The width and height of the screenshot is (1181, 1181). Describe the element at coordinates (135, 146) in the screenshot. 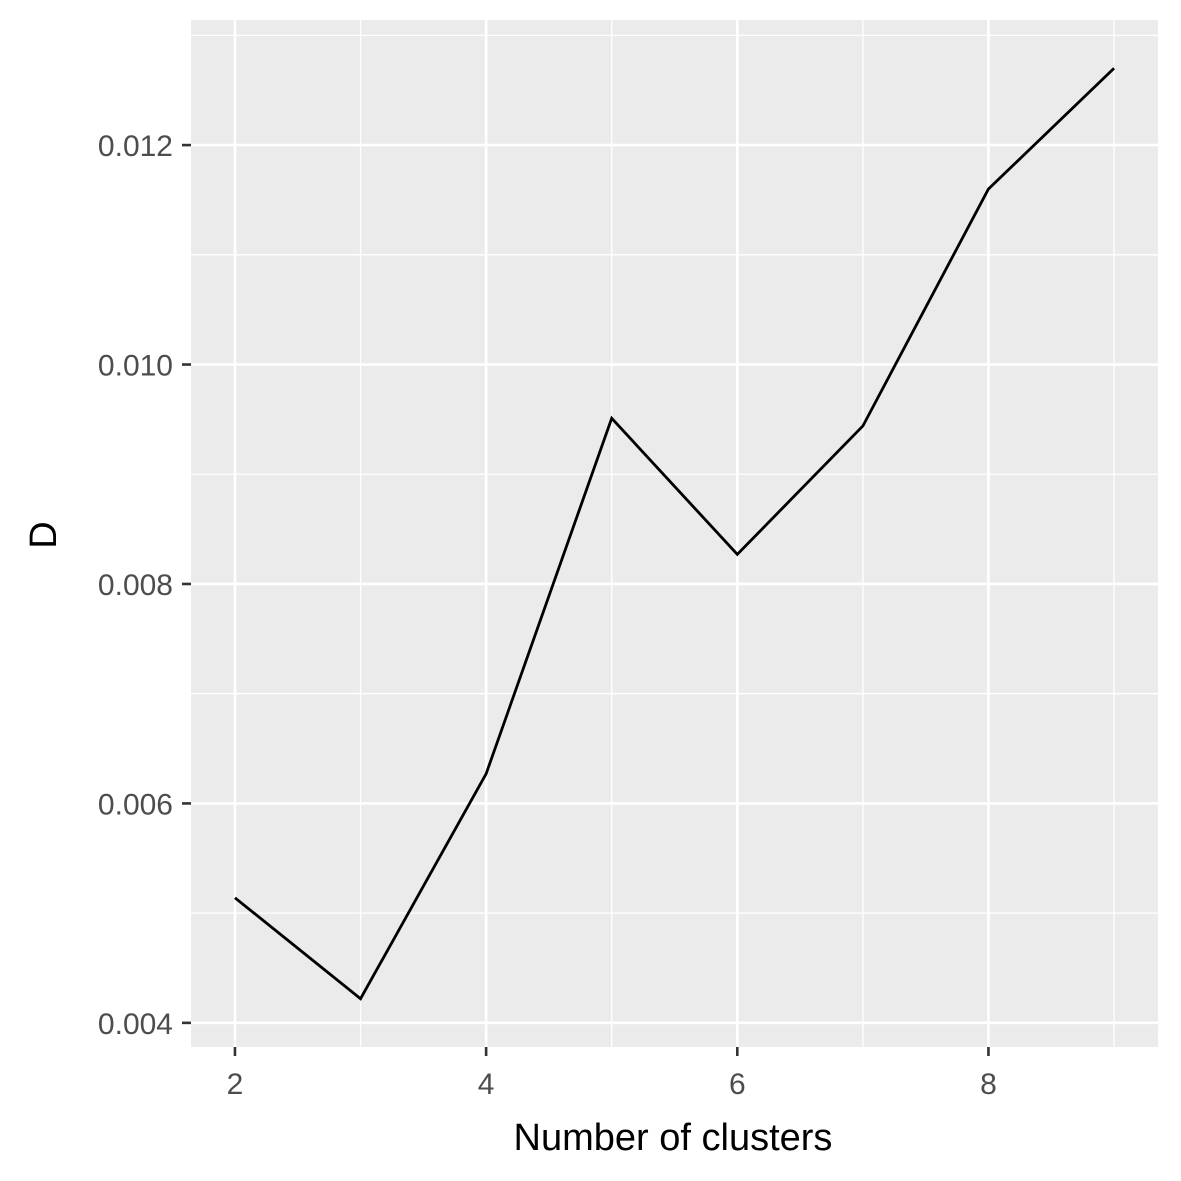

I see `y-tick-label: 0.012` at that location.